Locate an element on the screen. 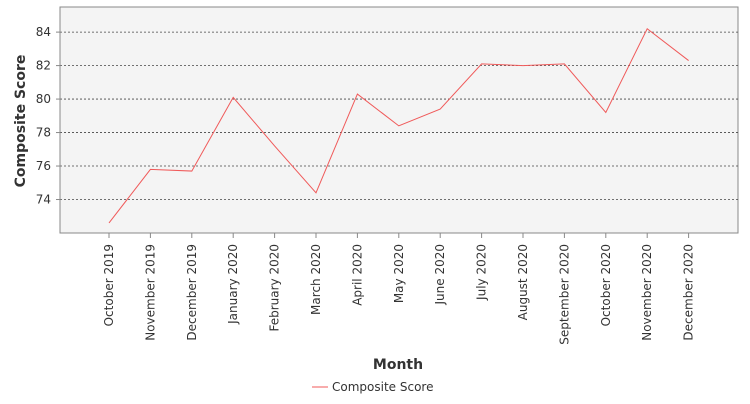 This screenshot has width=750, height=404. x-tick-label: October 2019 is located at coordinates (109, 285).